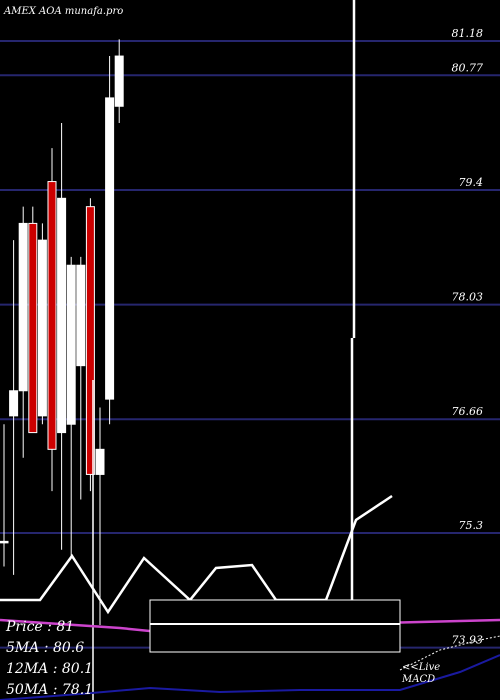 This screenshot has height=700, width=500. What do you see at coordinates (49, 669) in the screenshot?
I see `legend-ma12: 12MA : 80.1` at bounding box center [49, 669].